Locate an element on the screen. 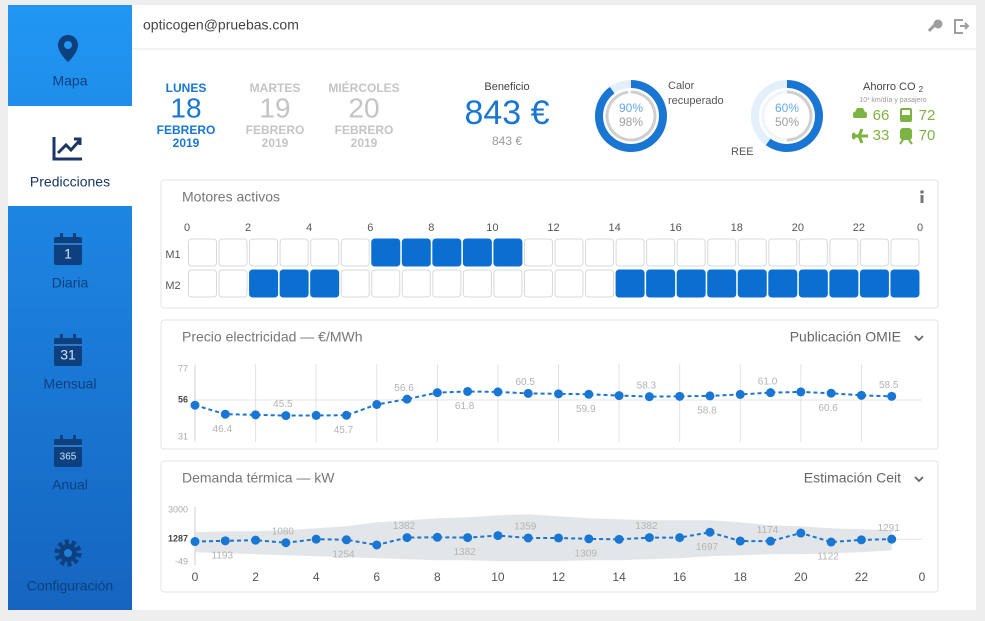 The height and width of the screenshot is (621, 985). co2-title: Ahorro CO 2 is located at coordinates (893, 87).